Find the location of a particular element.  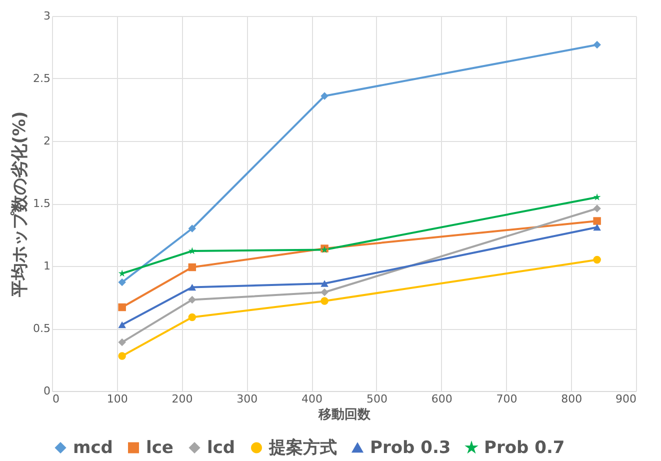

y-tick-label: 1.5 is located at coordinates (41, 203).